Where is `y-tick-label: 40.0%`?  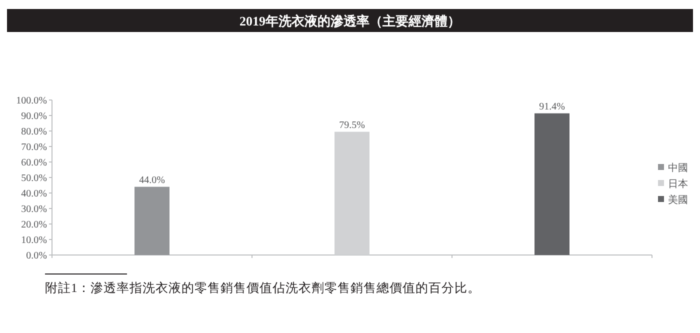
y-tick-label: 40.0% is located at coordinates (34, 194).